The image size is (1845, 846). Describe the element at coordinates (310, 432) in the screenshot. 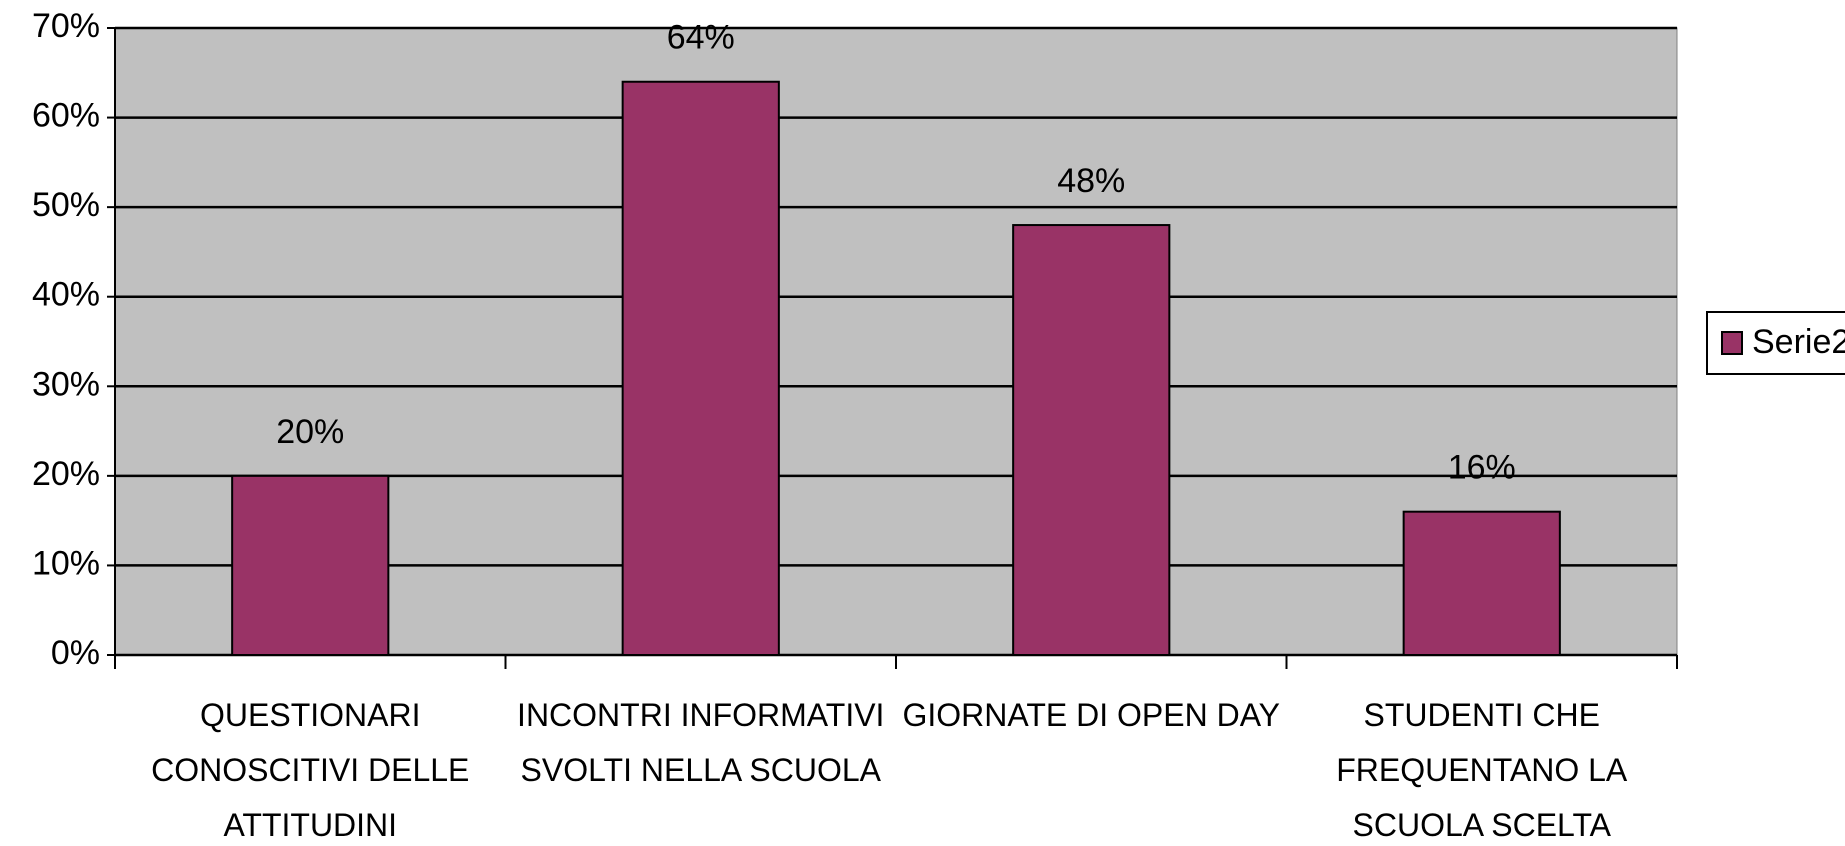

I see `data-label: 20%` at that location.